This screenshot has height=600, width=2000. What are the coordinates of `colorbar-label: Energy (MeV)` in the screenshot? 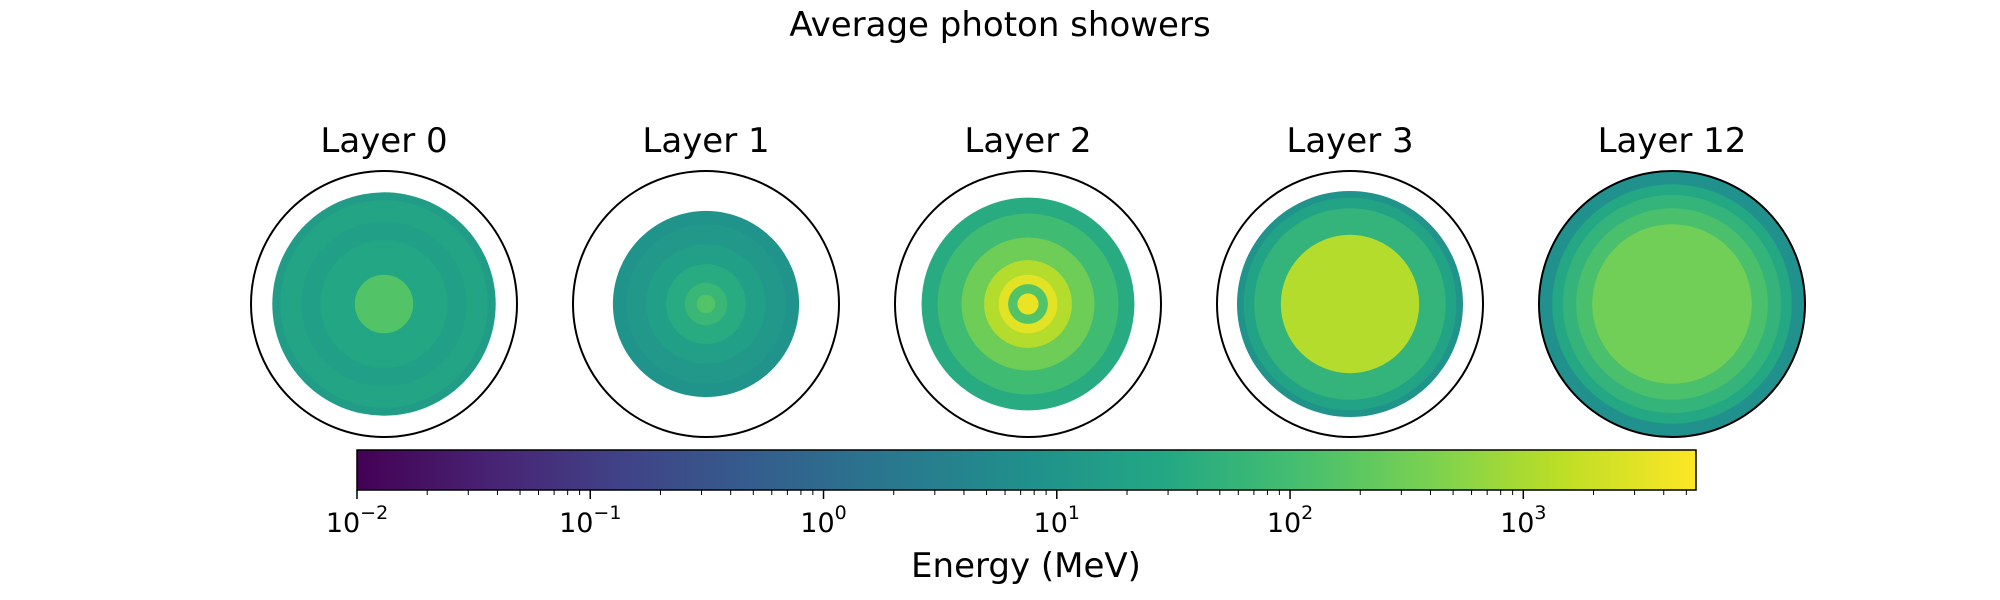 It's located at (1026, 566).